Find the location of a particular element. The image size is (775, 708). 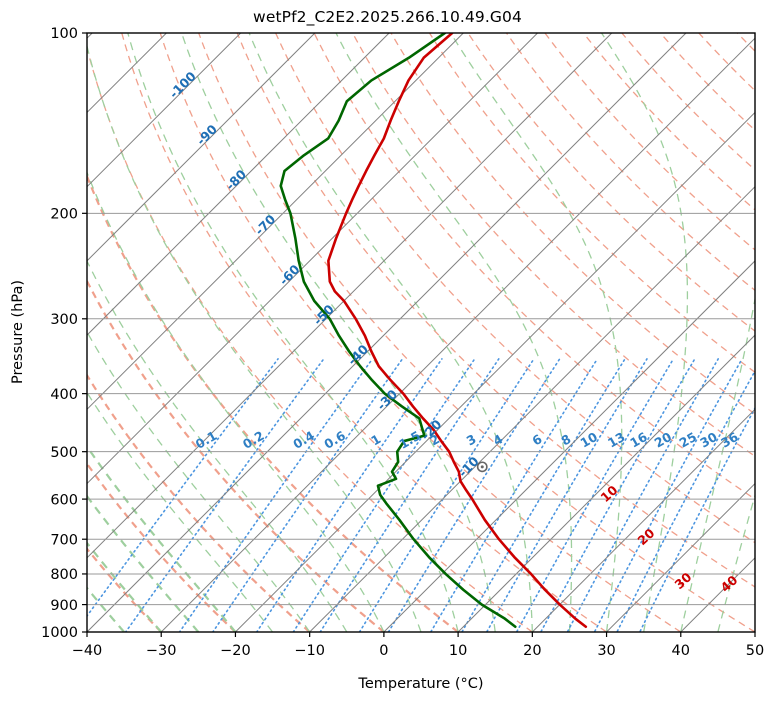

figure-title: wetPf2_C2E2.2025.266.10.49.G04 is located at coordinates (387, 17).